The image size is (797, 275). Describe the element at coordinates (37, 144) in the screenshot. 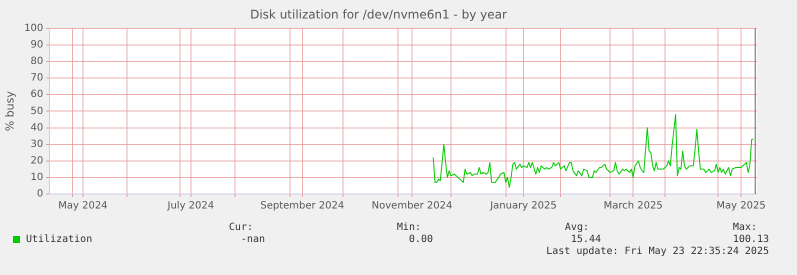

I see `y-tick-label: 30` at that location.